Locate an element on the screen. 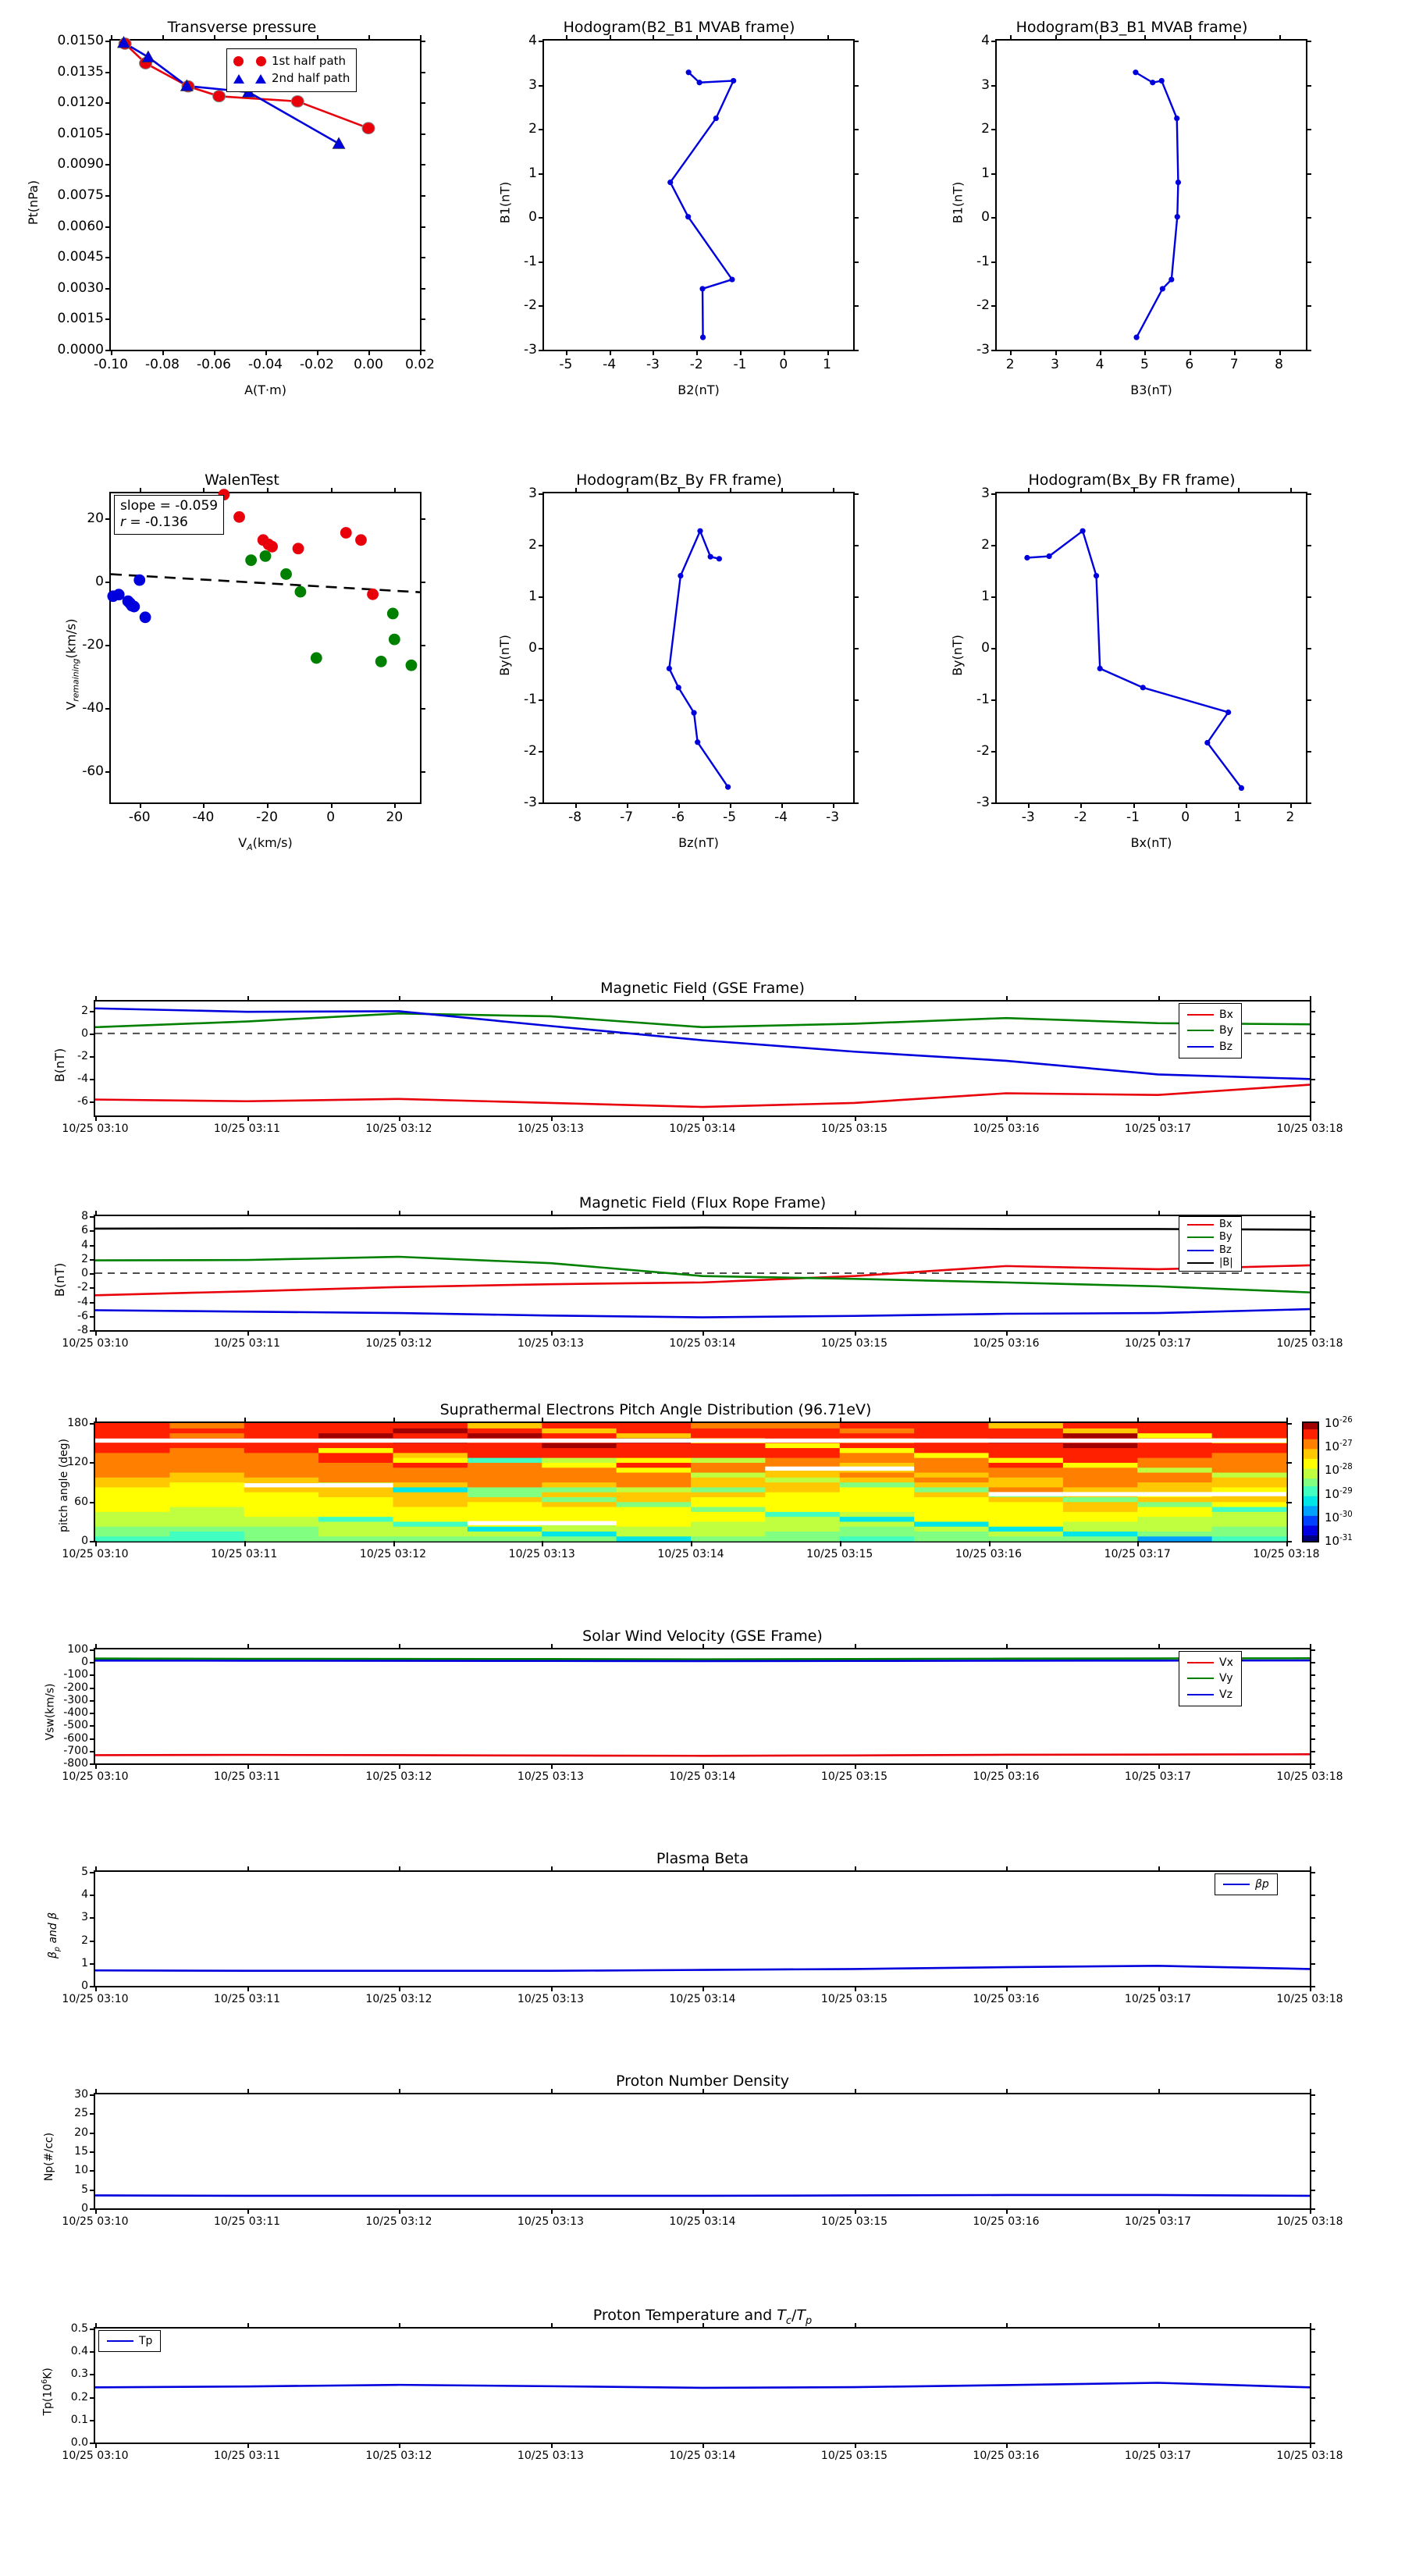 This screenshot has height=2576, width=1405. x-tick-label: 0 is located at coordinates (1185, 817).